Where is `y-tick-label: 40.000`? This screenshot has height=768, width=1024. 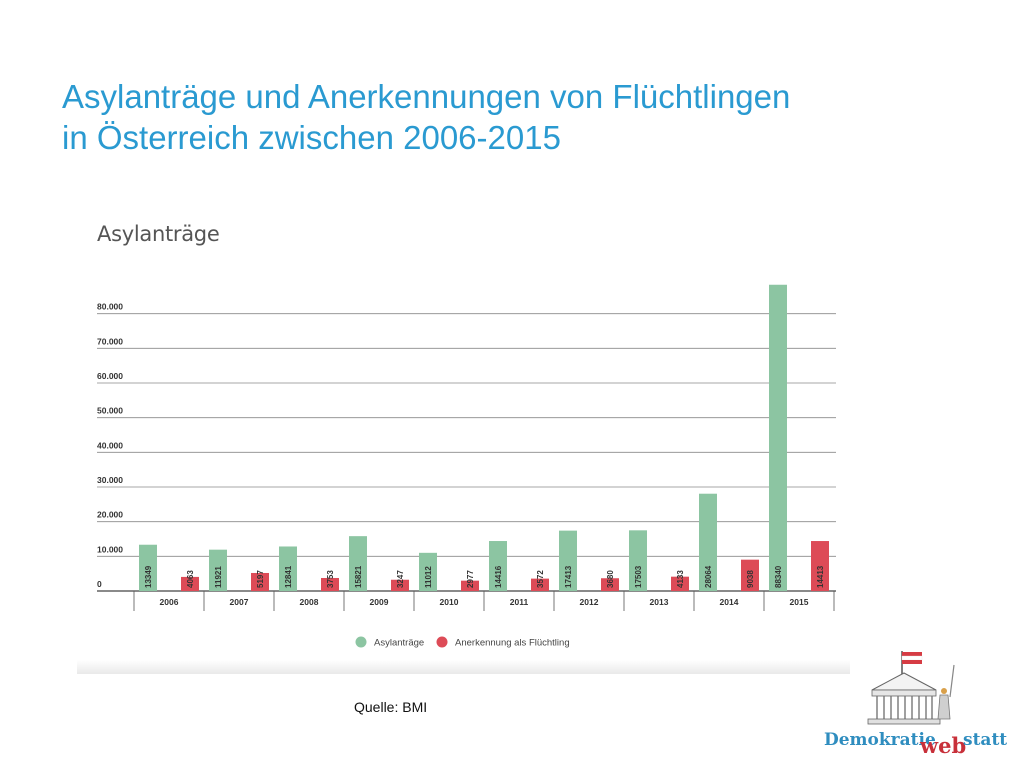
y-tick-label: 40.000 is located at coordinates (110, 445).